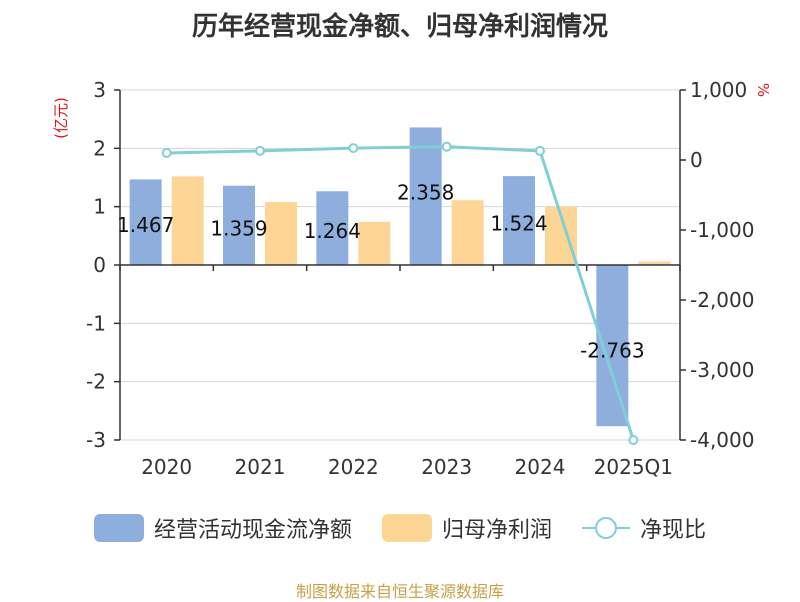 The height and width of the screenshot is (602, 800). I want to click on legend-item-profit: 归母净利润, so click(466, 528).